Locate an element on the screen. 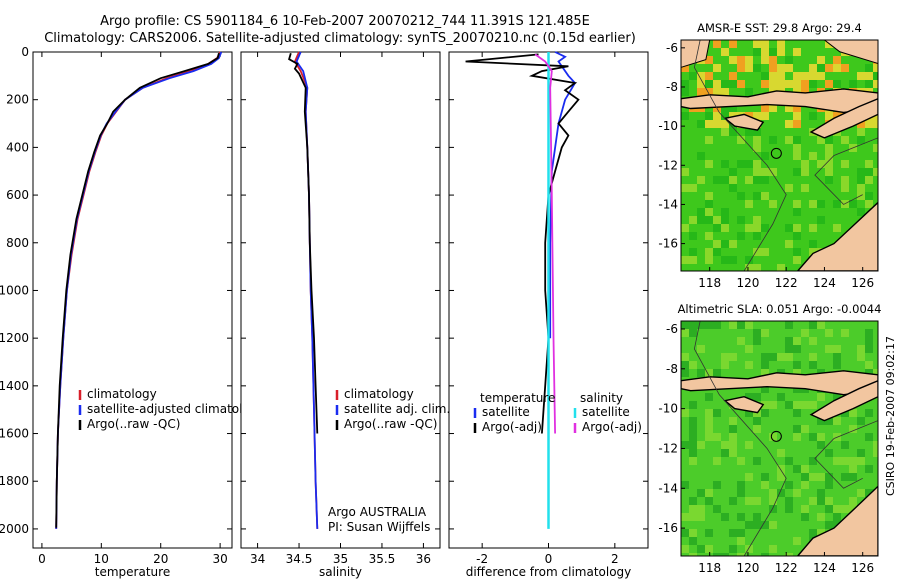 This screenshot has height=580, width=900. x-axis-label: difference from climatology is located at coordinates (549, 572).